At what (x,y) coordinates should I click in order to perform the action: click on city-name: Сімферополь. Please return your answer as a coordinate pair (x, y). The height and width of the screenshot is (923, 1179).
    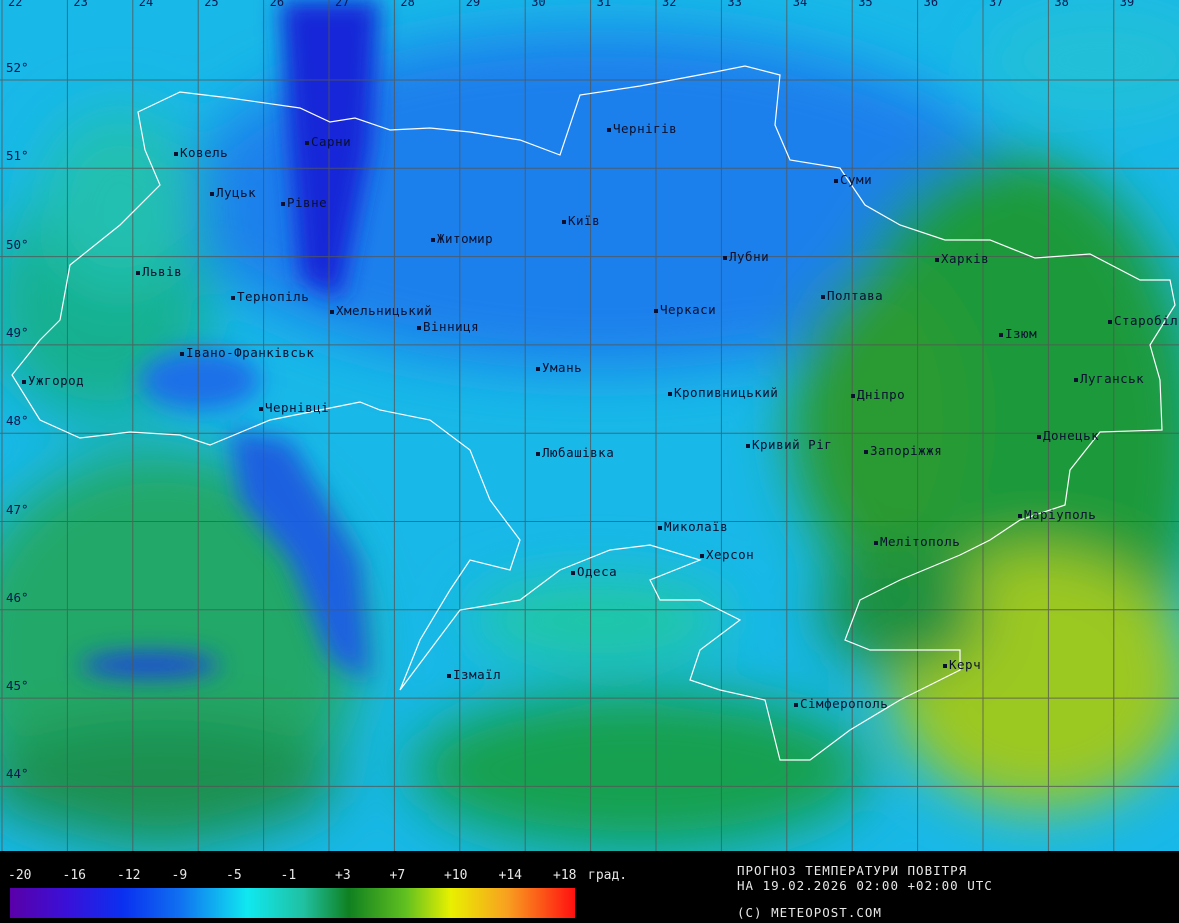
    Looking at the image, I should click on (844, 703).